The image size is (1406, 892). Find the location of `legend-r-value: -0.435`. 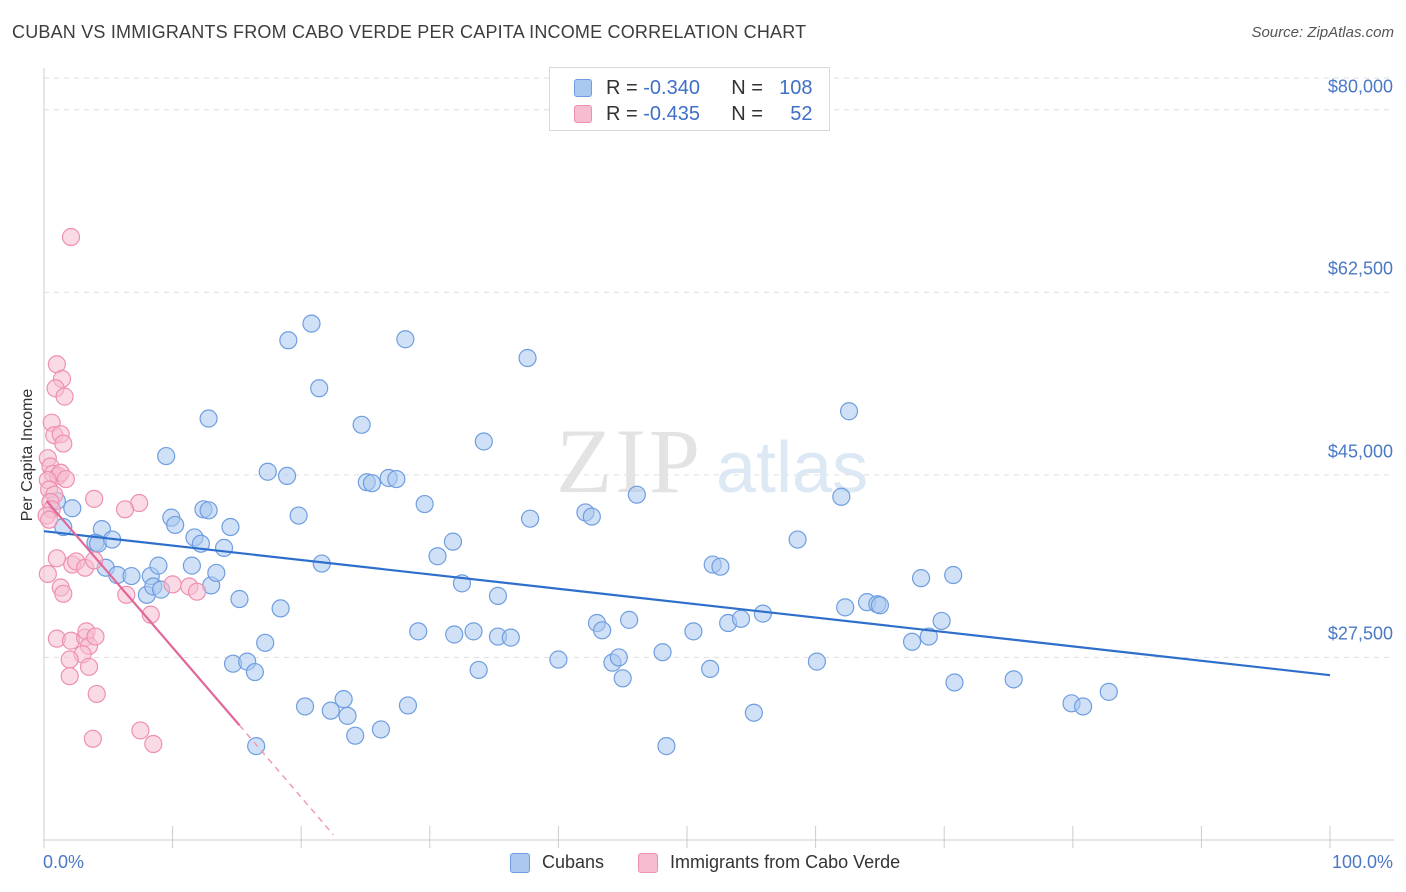

legend-r-value: -0.435 is located at coordinates (671, 113).